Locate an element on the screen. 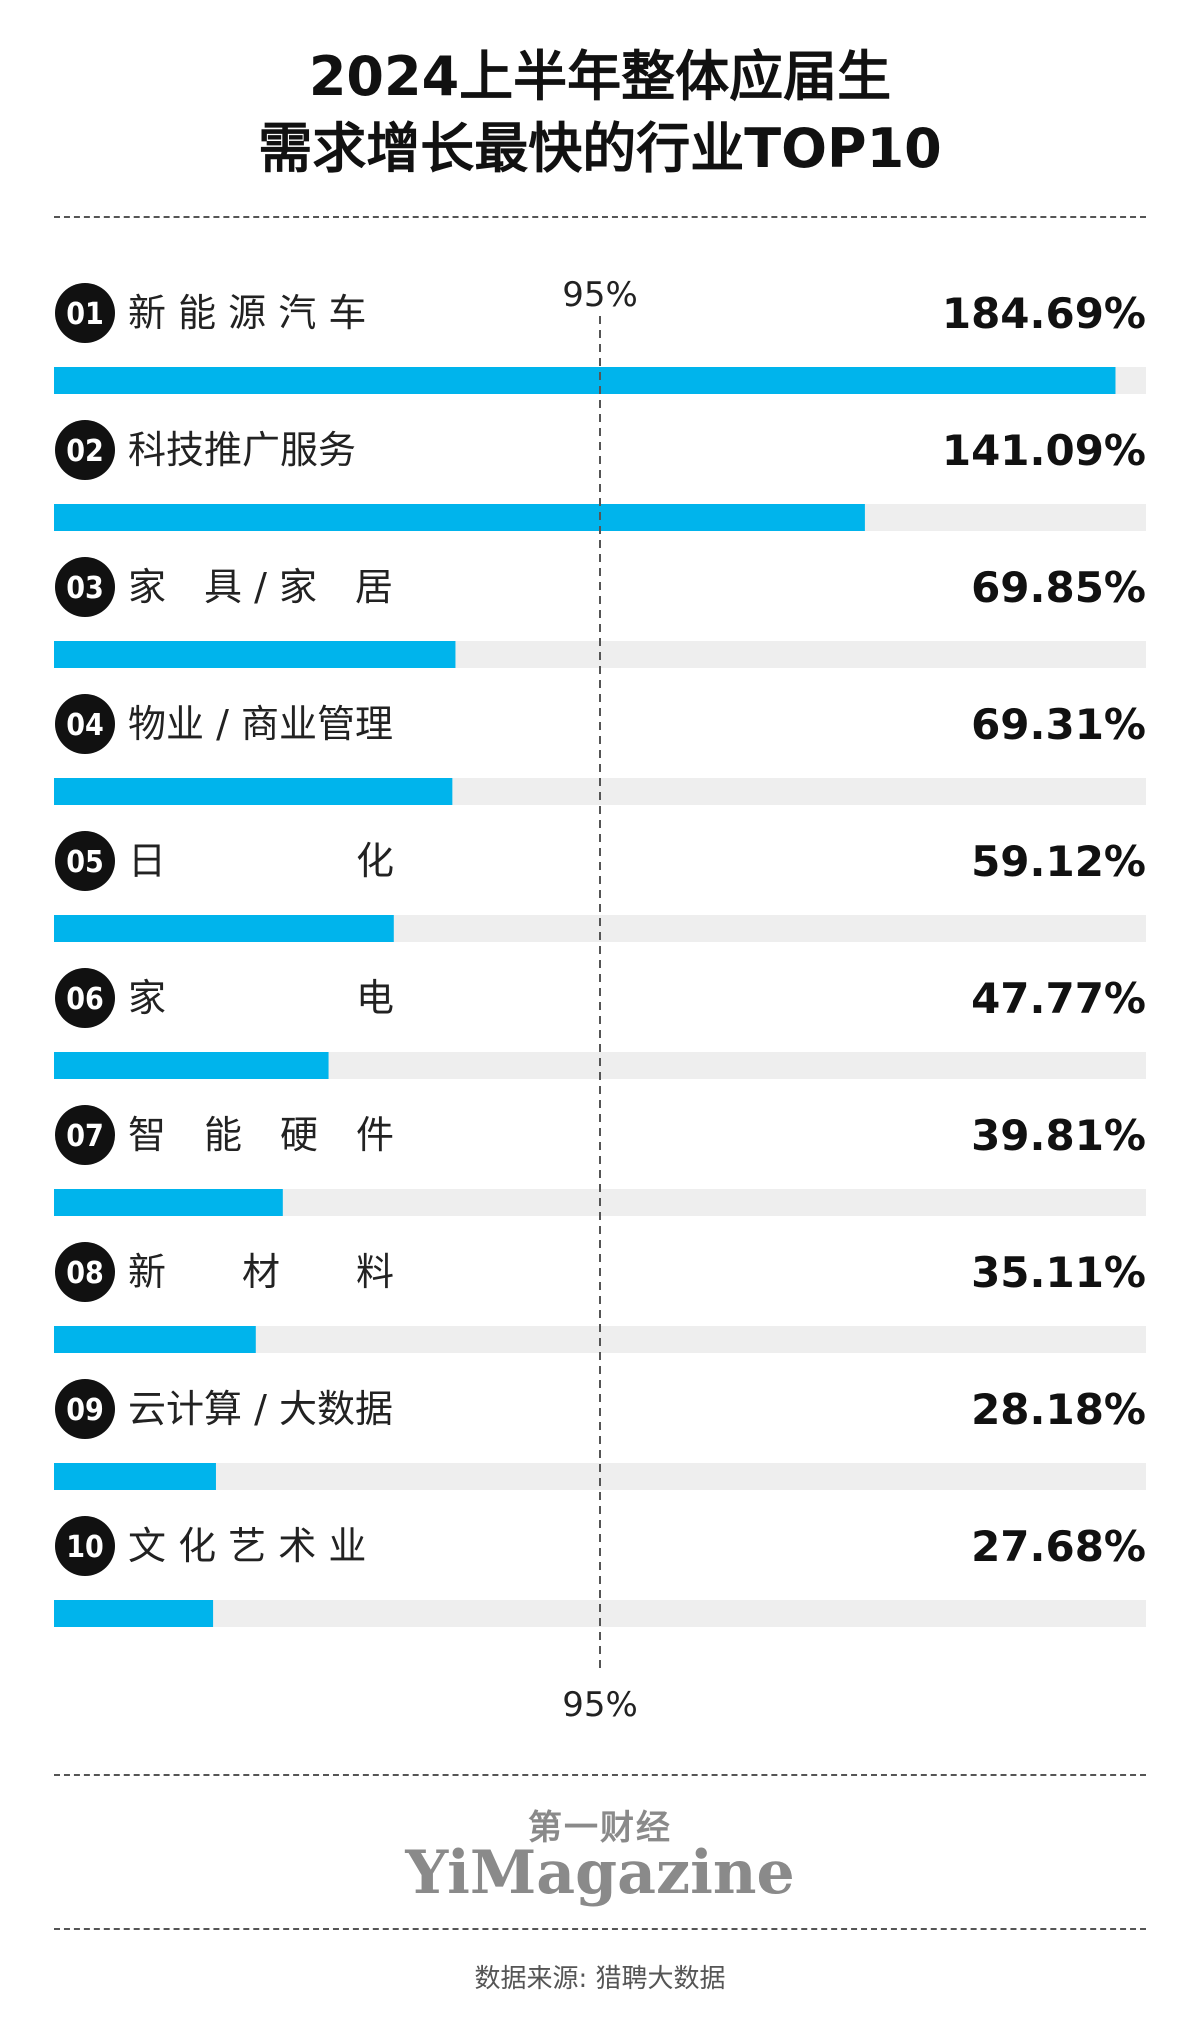 This screenshot has width=1200, height=2019. category-label: 家 电 is located at coordinates (261, 998).